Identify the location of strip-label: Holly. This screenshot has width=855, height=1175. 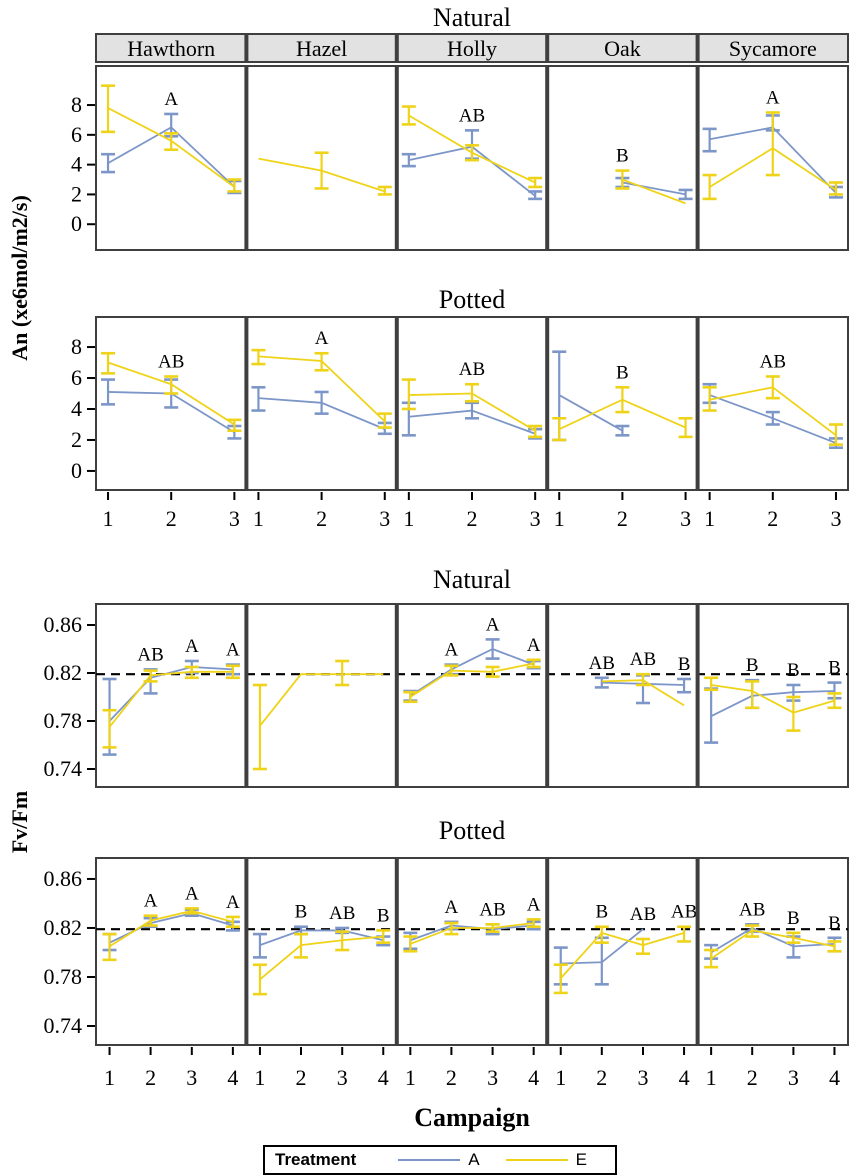
(472, 48).